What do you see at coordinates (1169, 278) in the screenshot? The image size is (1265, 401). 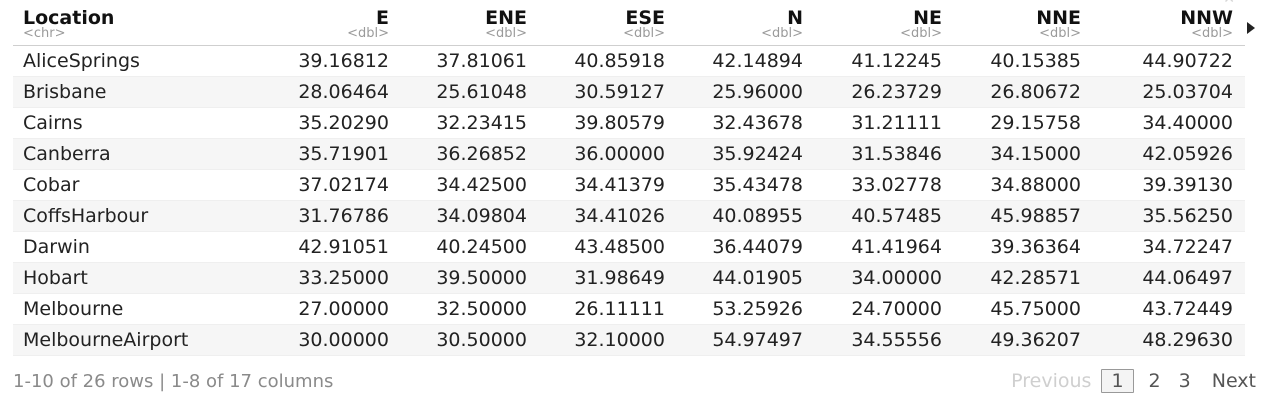 I see `value-cell: 44.06497` at bounding box center [1169, 278].